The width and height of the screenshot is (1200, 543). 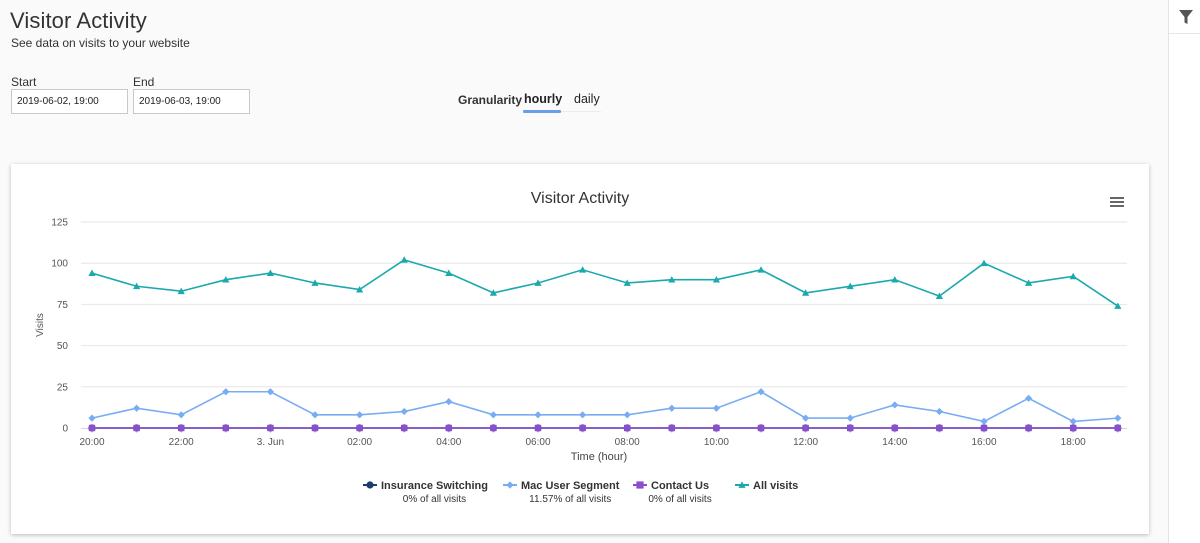 I want to click on x-tick-label: 3. Jun, so click(x=270, y=442).